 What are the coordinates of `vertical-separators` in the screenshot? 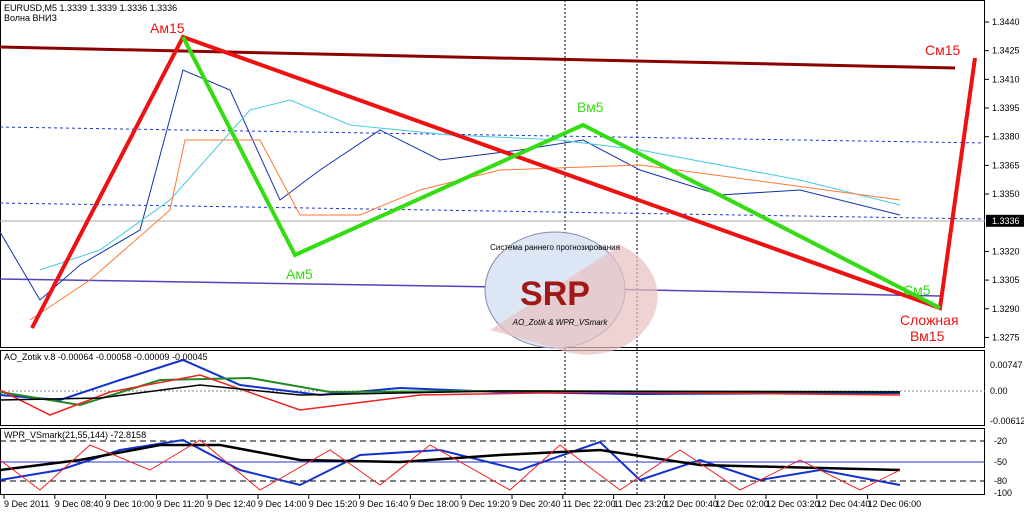 It's located at (601, 247).